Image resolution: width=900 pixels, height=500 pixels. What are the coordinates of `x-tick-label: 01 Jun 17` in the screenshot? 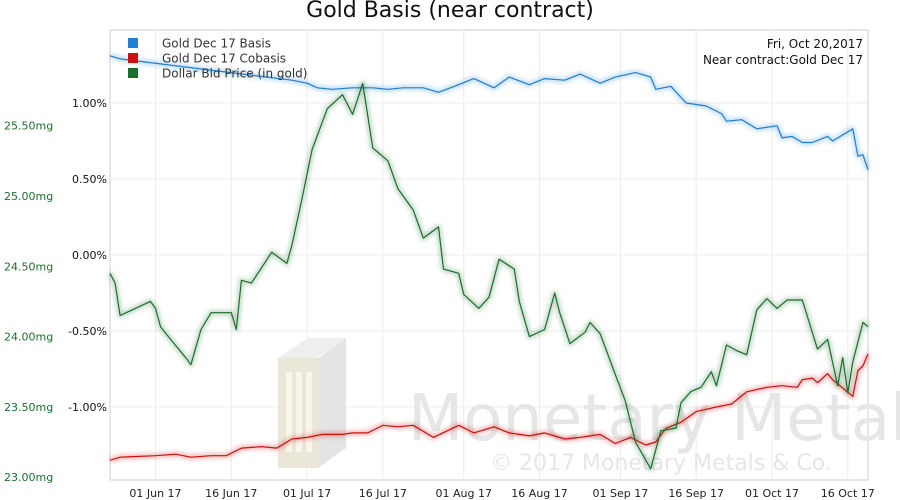 It's located at (155, 493).